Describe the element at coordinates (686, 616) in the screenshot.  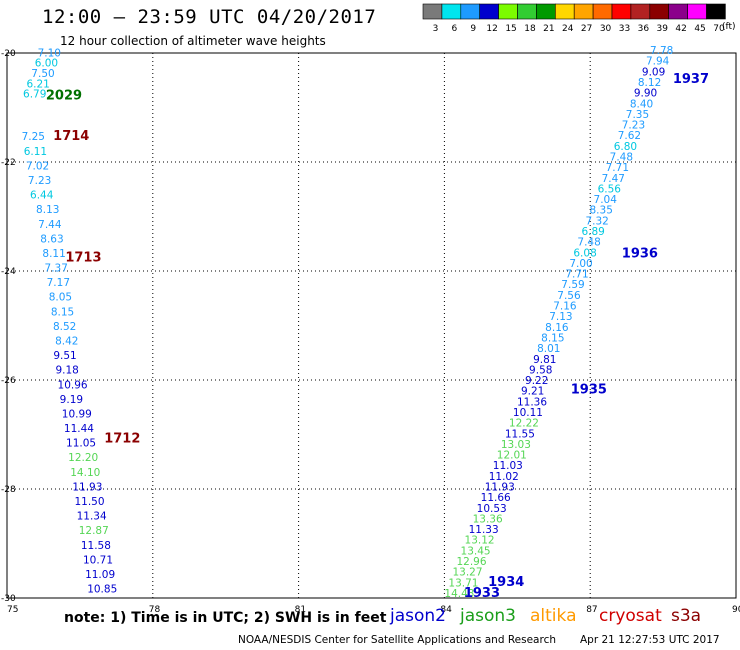
I see `legend-s3a: s3a` at that location.